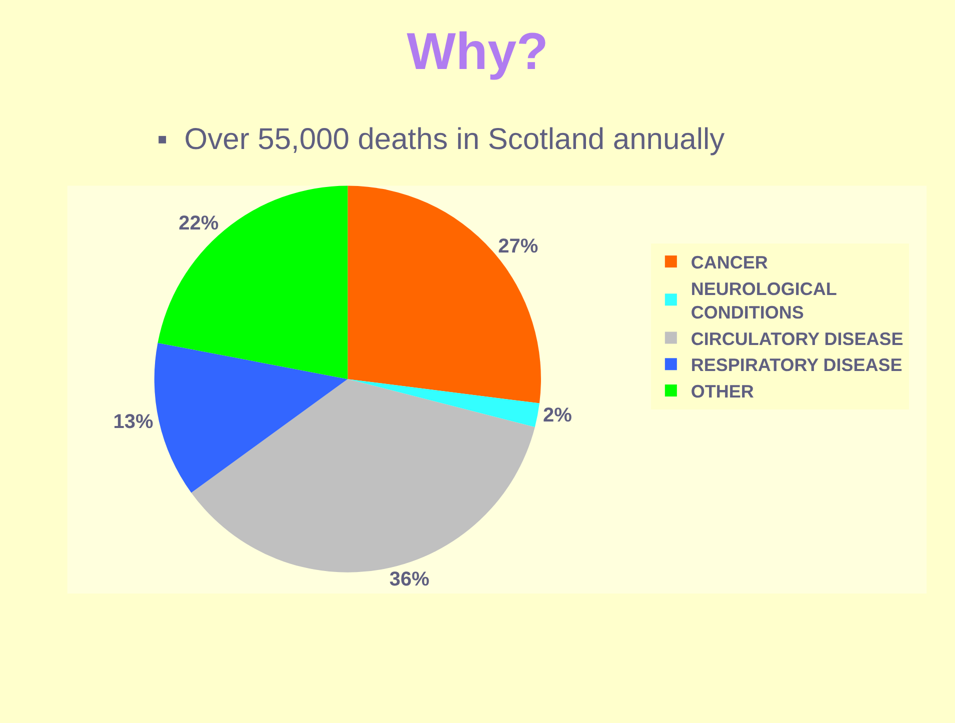  Describe the element at coordinates (797, 338) in the screenshot. I see `legend-label: CIRCULATORY DISEASE` at that location.